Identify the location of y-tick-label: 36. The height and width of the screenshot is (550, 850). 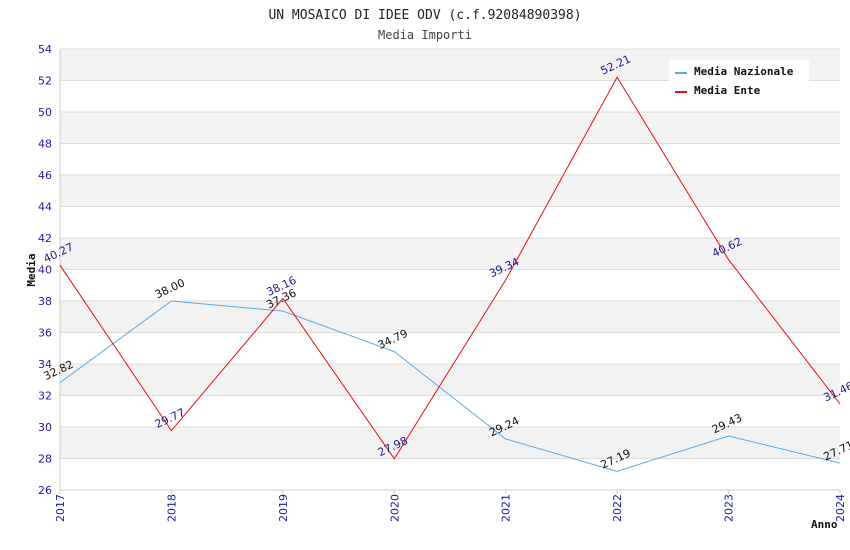
(45, 333).